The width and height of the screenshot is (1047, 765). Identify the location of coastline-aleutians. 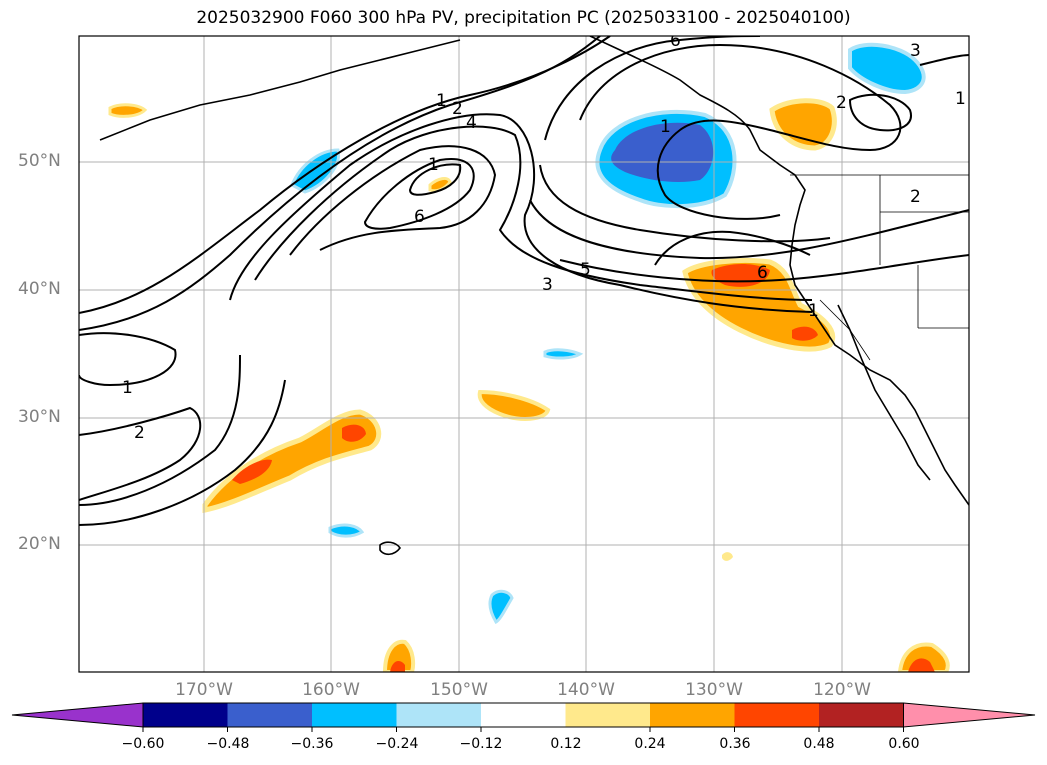
(280, 90).